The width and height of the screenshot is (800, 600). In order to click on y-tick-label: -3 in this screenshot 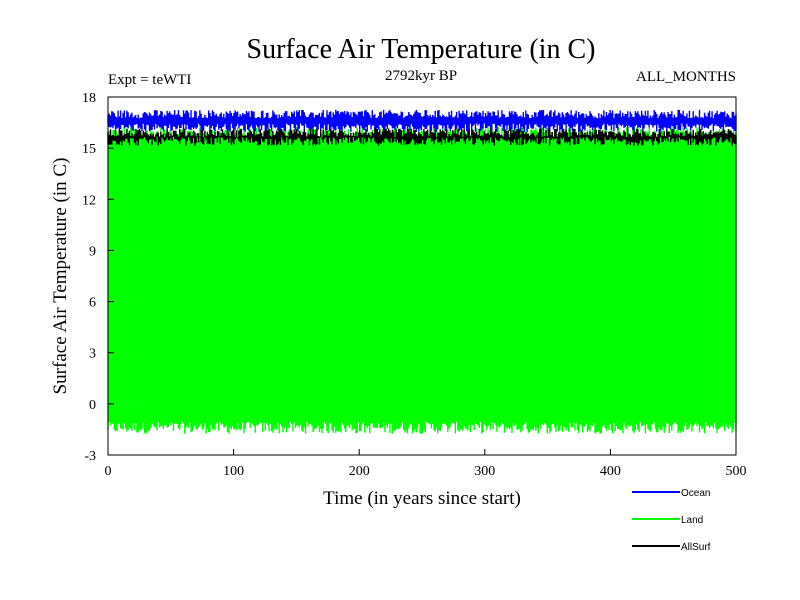, I will do `click(90, 456)`.